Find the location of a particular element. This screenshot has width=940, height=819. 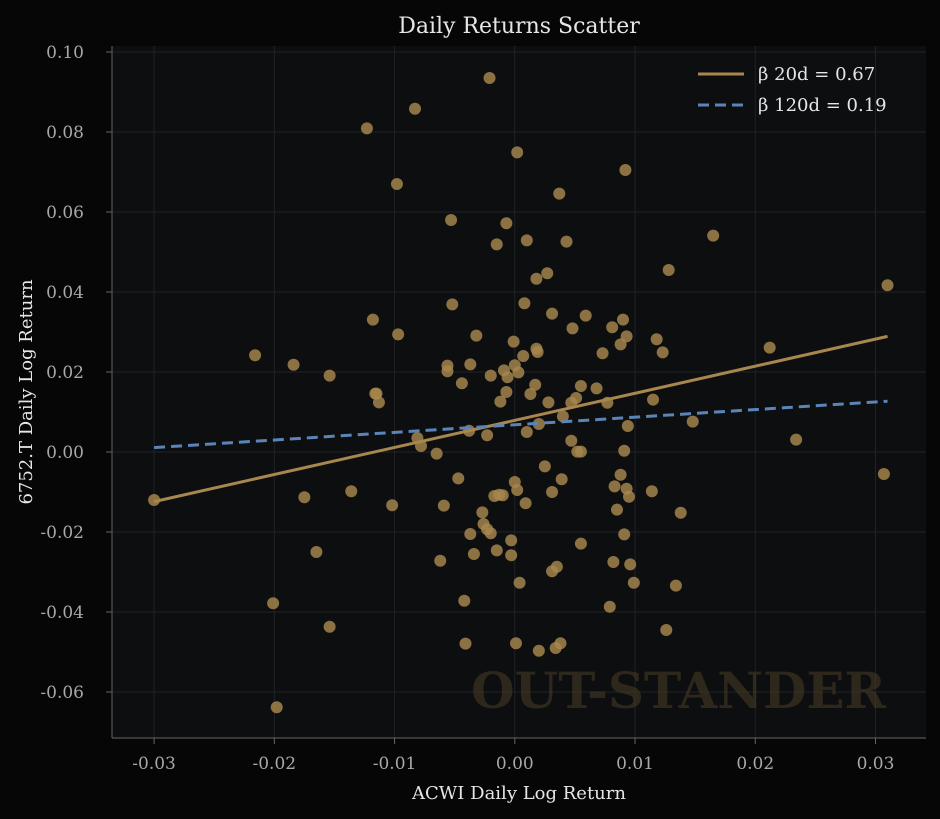

x-tick-label: -0.03 is located at coordinates (154, 764).